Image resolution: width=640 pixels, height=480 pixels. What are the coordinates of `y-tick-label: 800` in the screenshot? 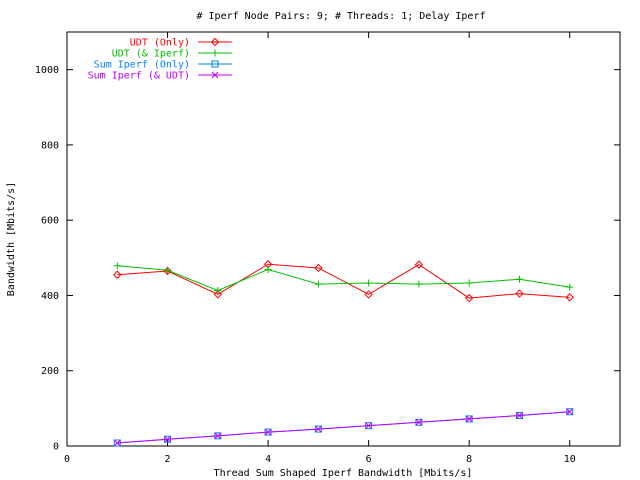 It's located at (50, 145).